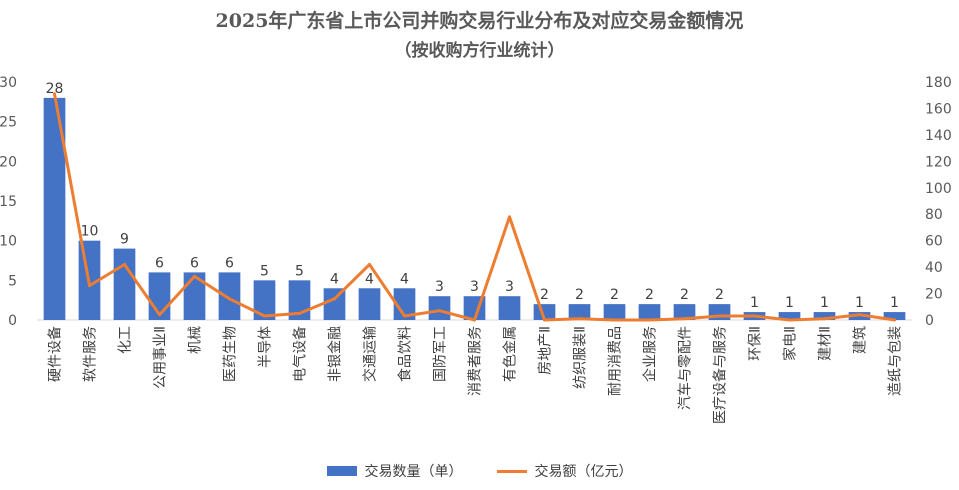 The image size is (959, 490). Describe the element at coordinates (8, 123) in the screenshot. I see `y-left-tick-label: 25` at that location.